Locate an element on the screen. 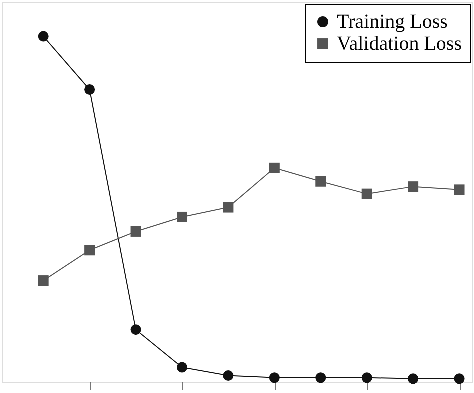  legend-label: Training Loss is located at coordinates (392, 22).